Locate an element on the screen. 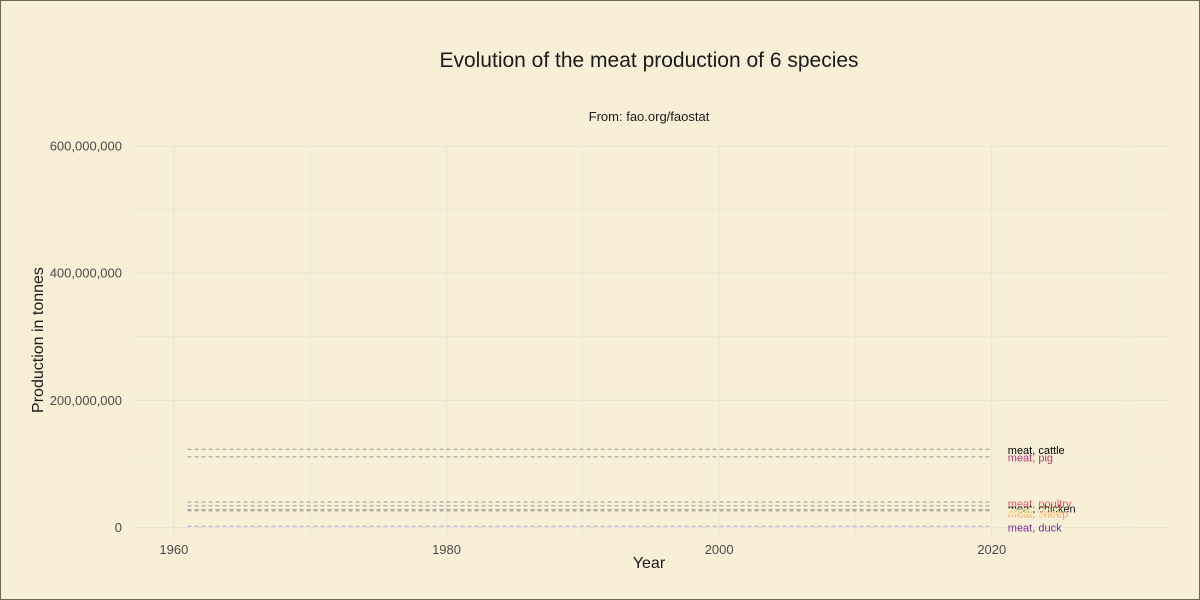 The image size is (1200, 600). series-label: meat, cattle is located at coordinates (1036, 451).